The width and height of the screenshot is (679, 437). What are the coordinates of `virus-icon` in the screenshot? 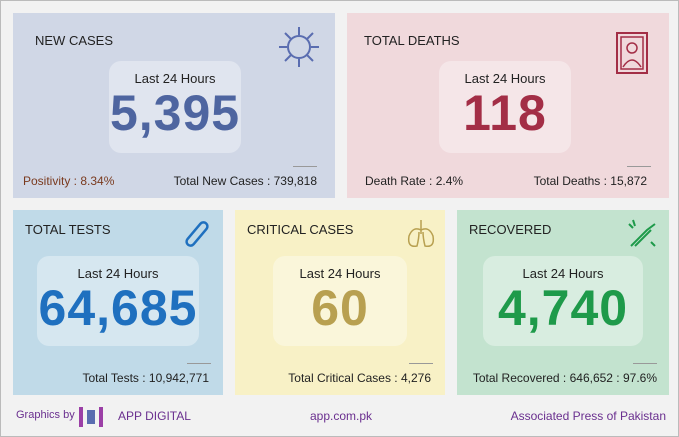 It's located at (299, 47).